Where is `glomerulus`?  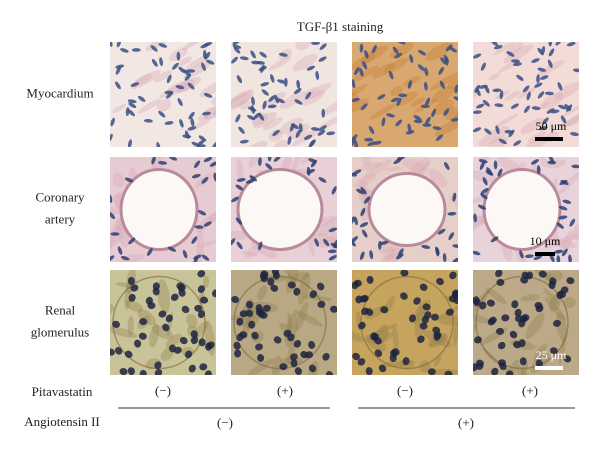
glomerulus is located at coordinates (522, 322).